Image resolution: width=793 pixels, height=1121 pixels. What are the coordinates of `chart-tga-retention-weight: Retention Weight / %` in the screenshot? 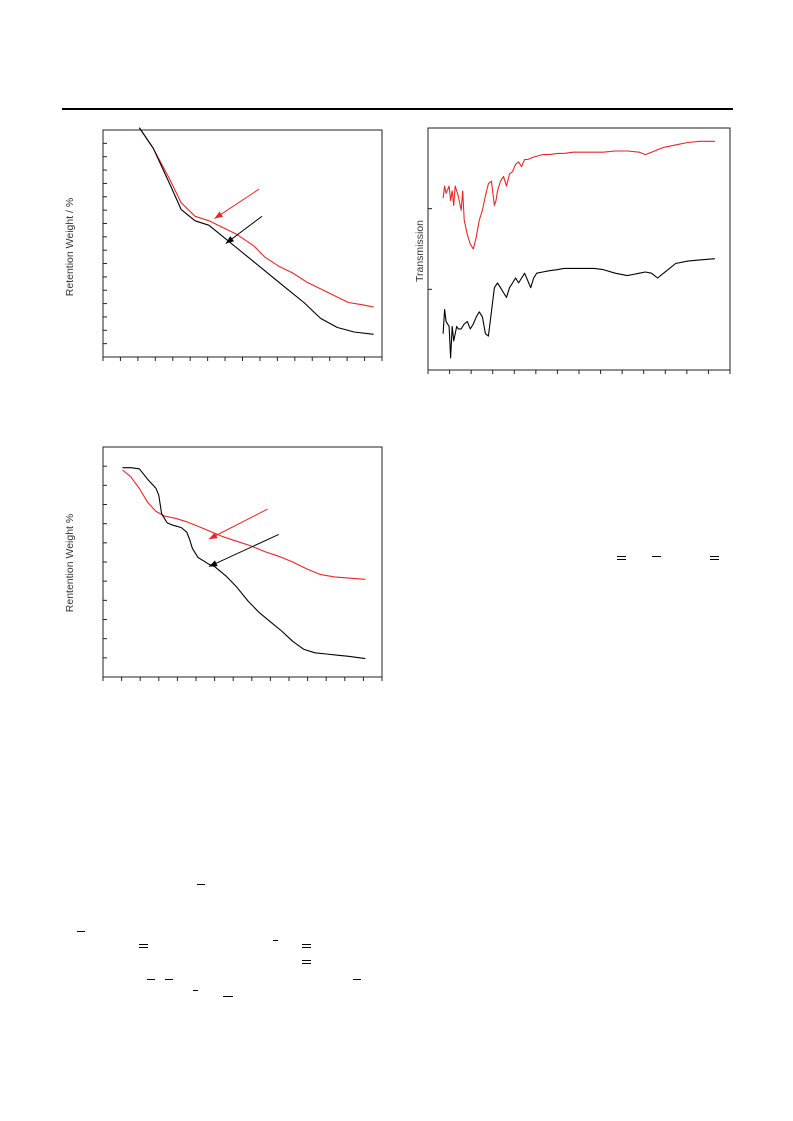 It's located at (227, 250).